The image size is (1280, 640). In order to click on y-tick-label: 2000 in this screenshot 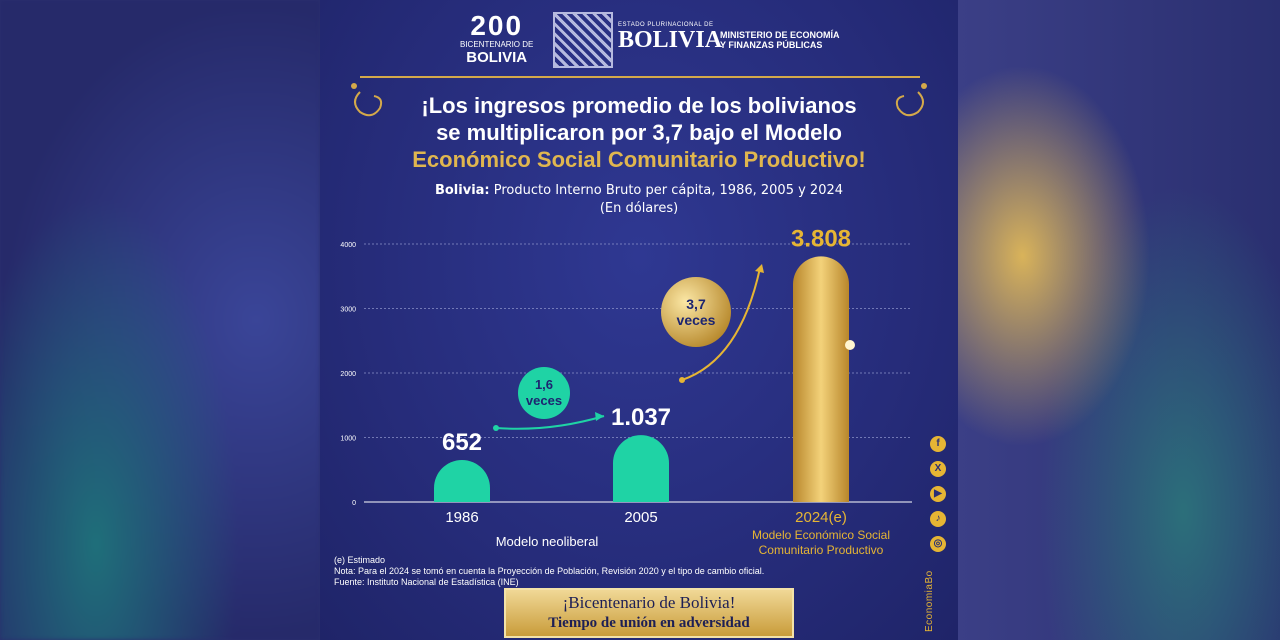, I will do `click(348, 374)`.